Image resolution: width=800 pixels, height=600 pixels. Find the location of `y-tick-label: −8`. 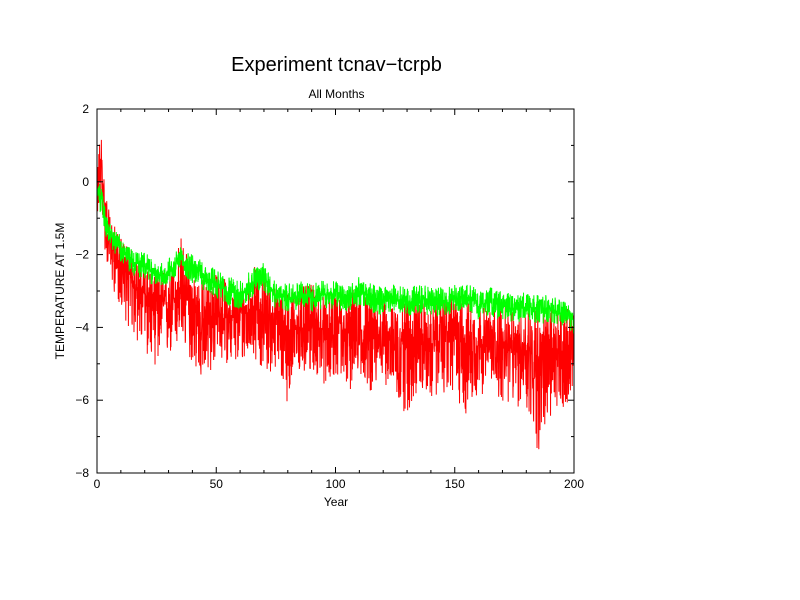

y-tick-label: −8 is located at coordinates (82, 473).